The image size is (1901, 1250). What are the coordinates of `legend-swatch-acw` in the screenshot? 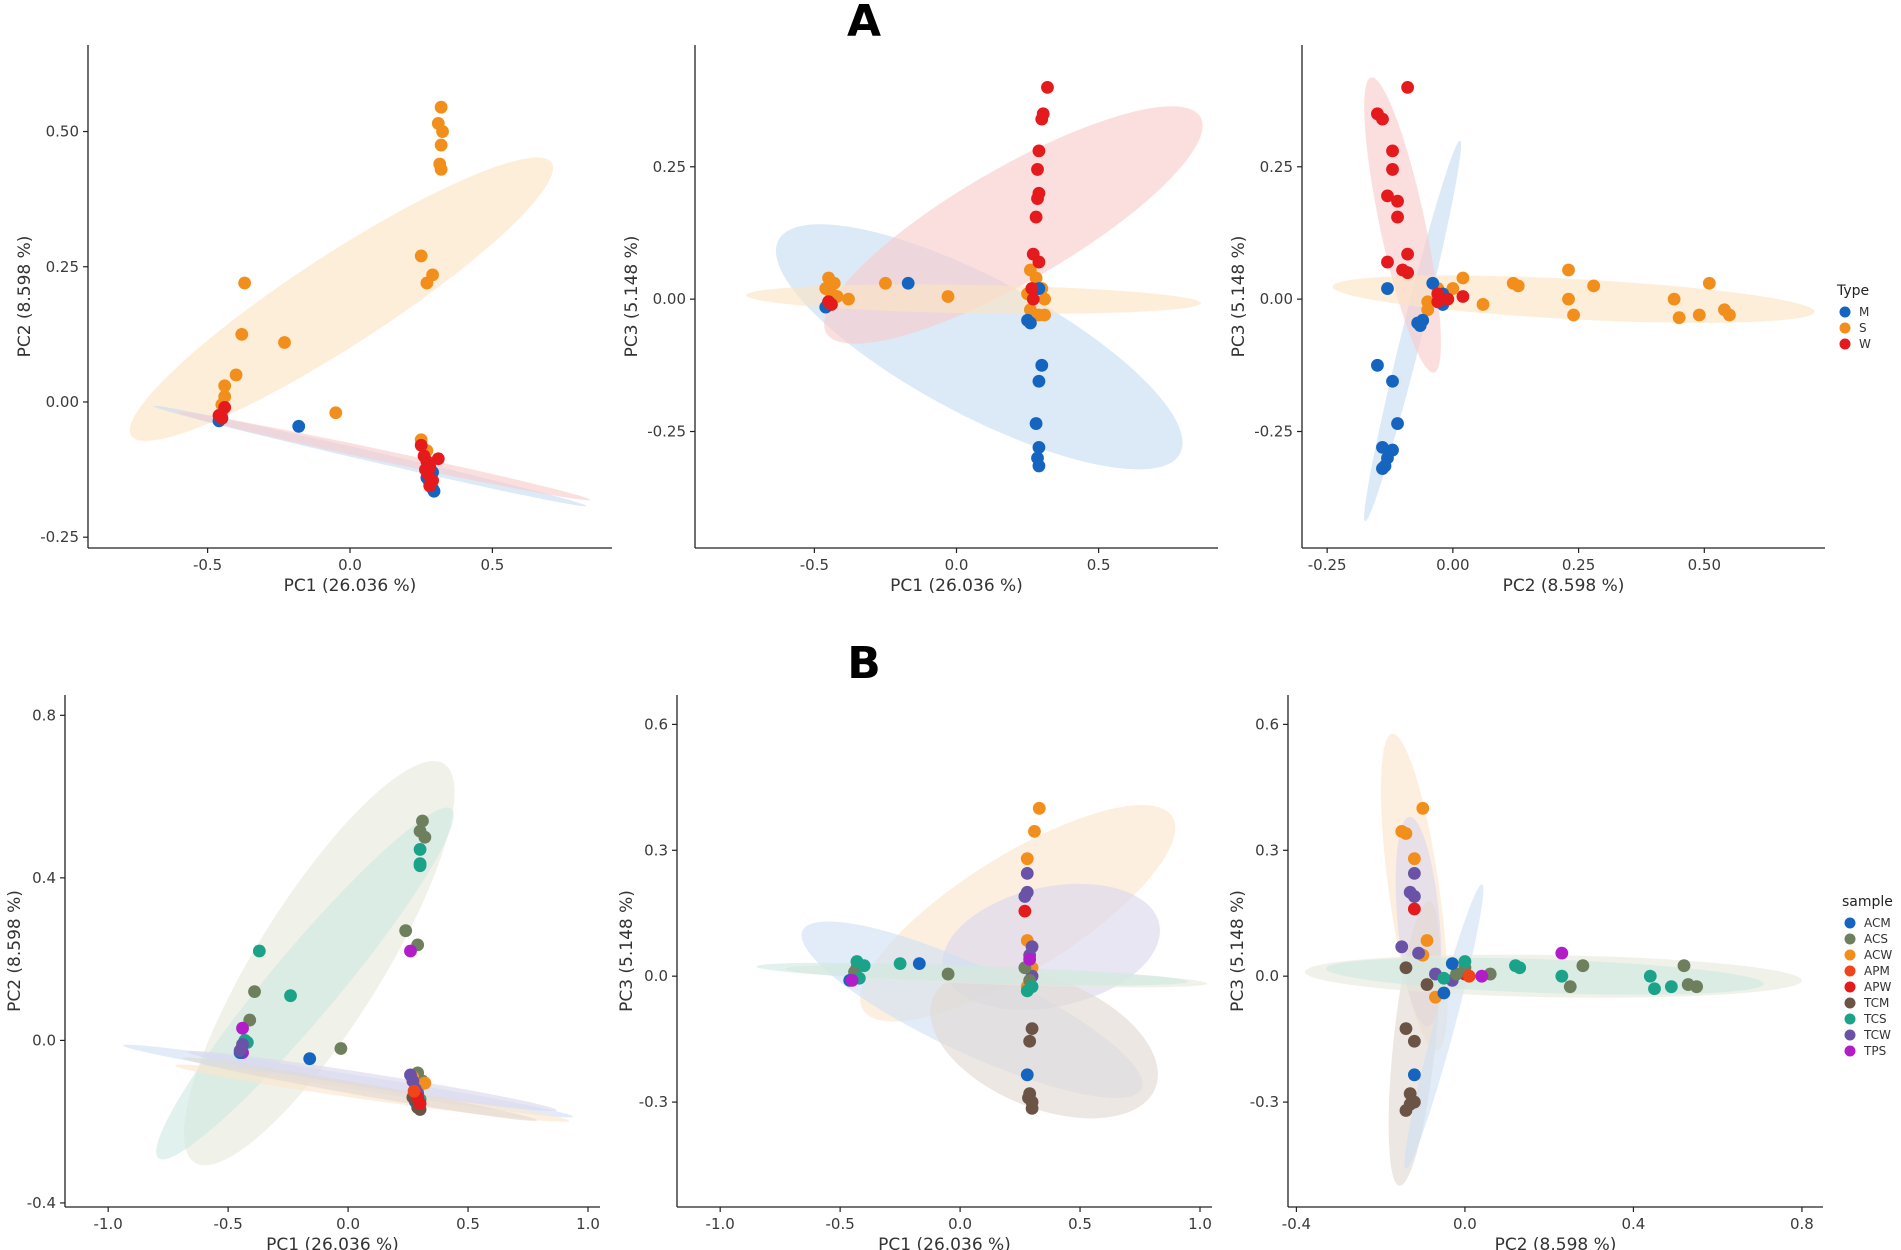 It's located at (1850, 955).